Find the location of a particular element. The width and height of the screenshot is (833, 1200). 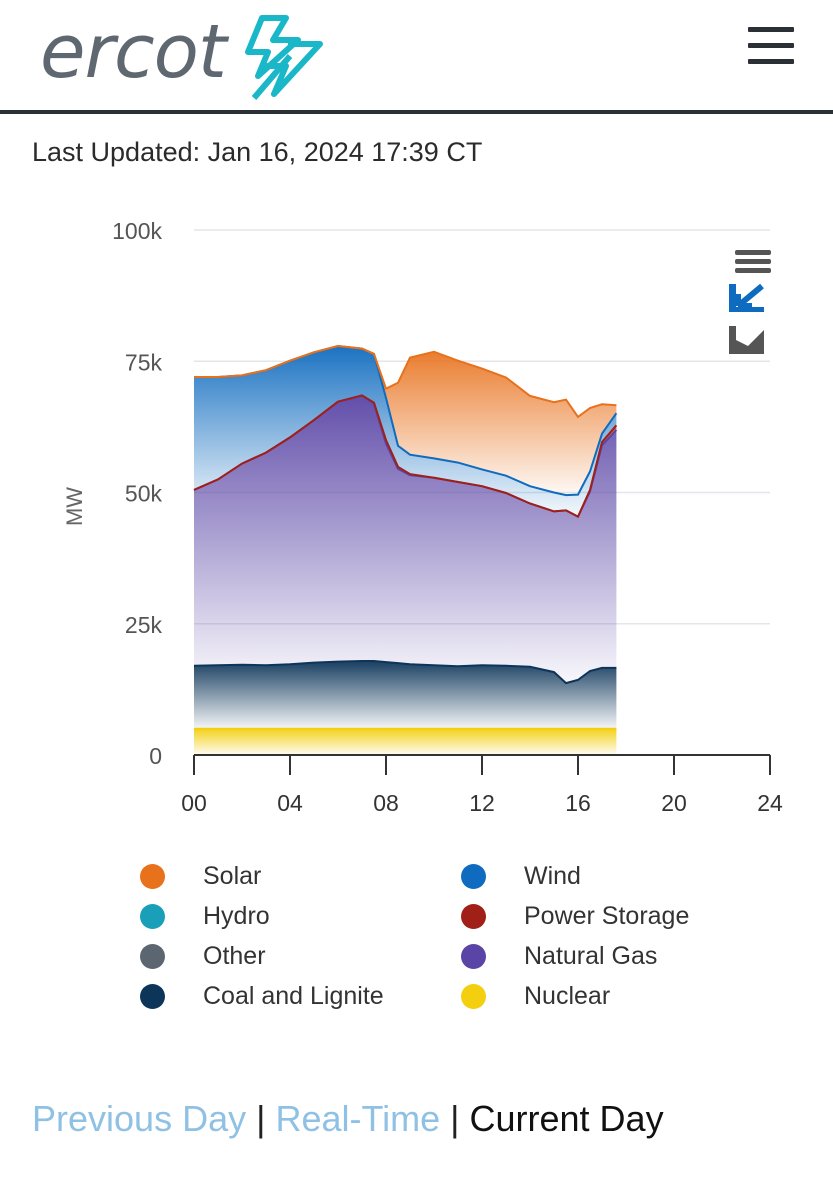

legend-label: Solar is located at coordinates (232, 875).